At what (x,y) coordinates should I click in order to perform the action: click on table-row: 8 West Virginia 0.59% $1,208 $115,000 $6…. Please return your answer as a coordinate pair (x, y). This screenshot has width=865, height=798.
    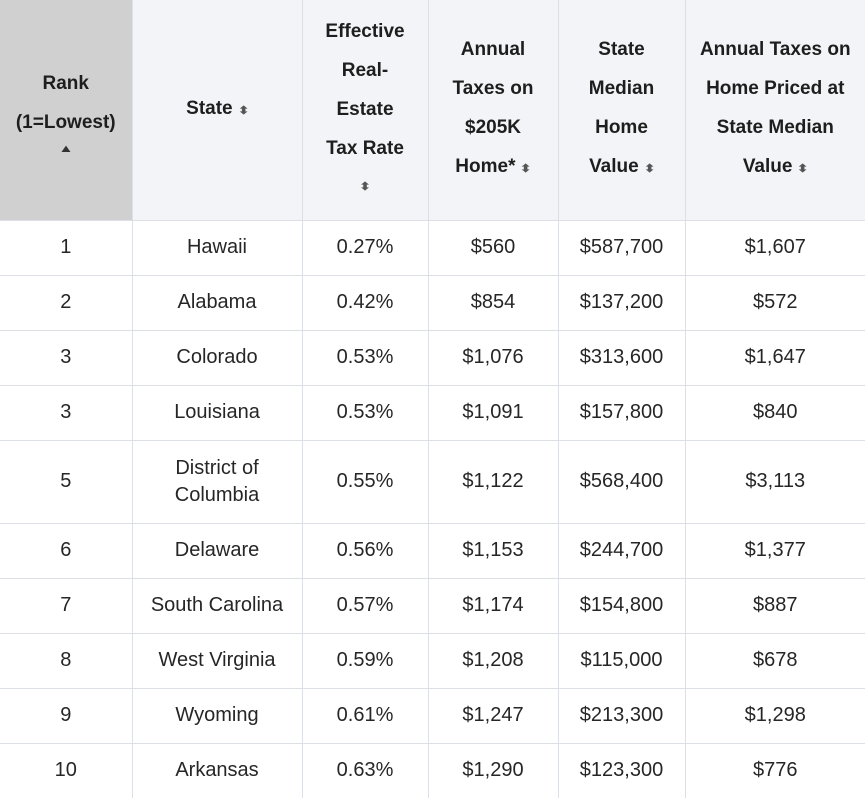
    Looking at the image, I should click on (432, 660).